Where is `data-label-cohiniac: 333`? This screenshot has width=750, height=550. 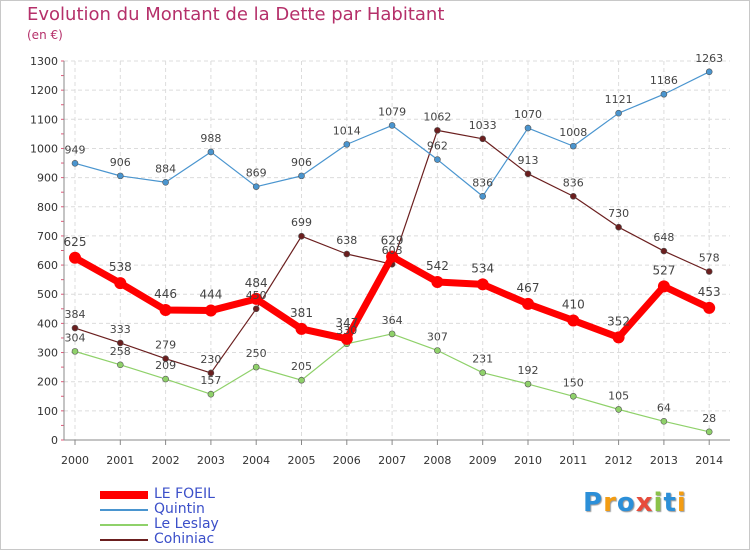
data-label-cohiniac: 333 is located at coordinates (120, 329).